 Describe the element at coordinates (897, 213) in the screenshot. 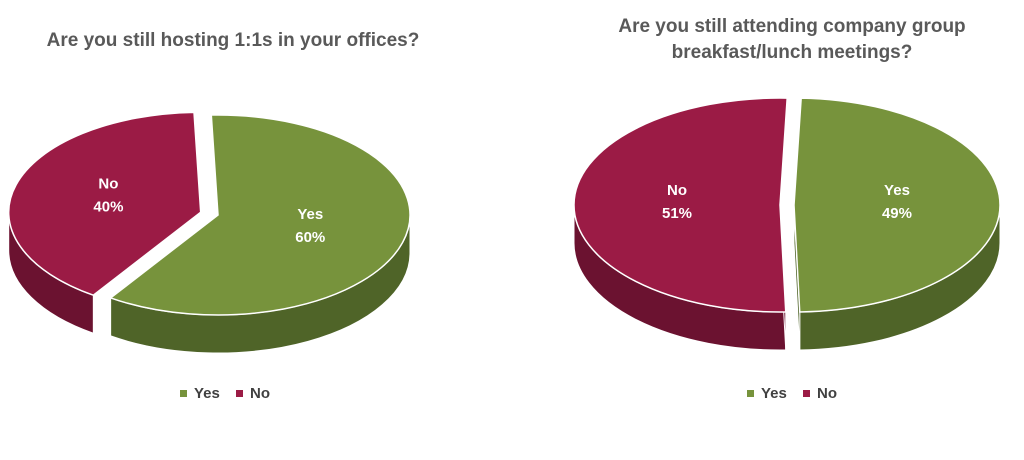

I see `slice-percent-yes: 49%` at that location.